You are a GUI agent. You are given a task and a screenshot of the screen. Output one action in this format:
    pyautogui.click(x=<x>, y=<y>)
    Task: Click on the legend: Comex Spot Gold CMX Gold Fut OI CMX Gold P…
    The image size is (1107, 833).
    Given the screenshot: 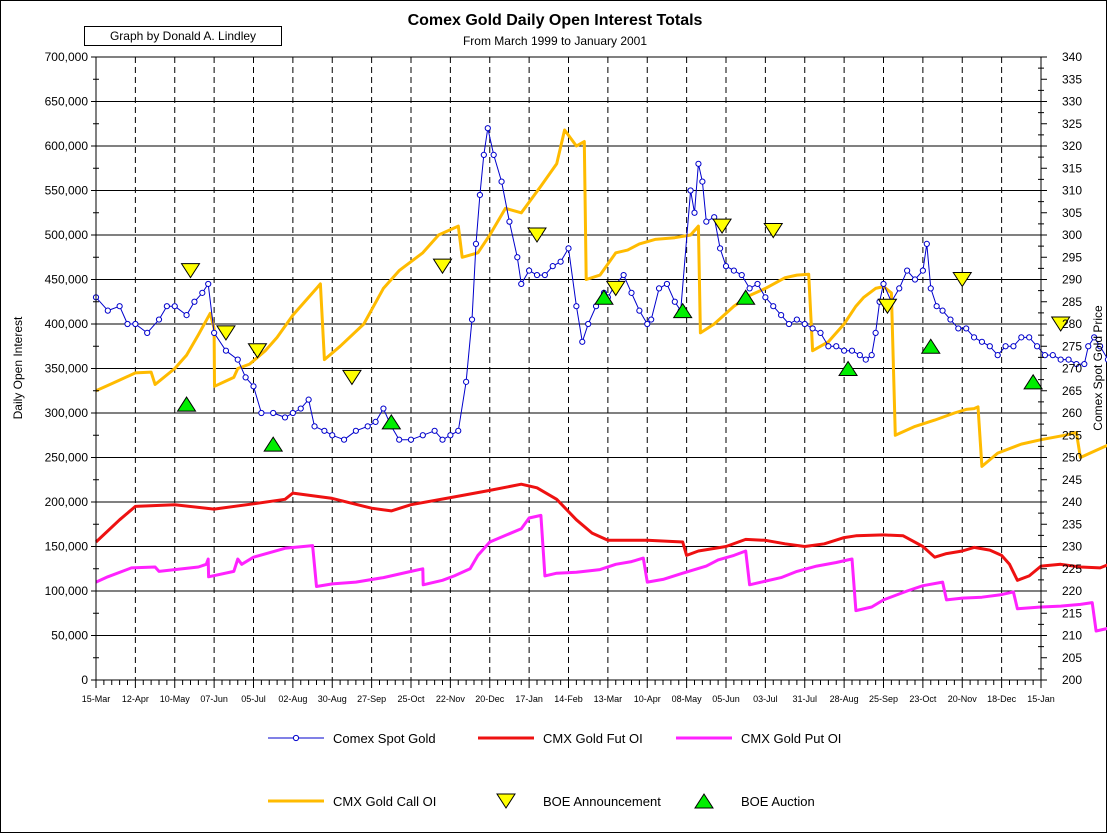 What is the action you would take?
    pyautogui.click(x=554, y=770)
    